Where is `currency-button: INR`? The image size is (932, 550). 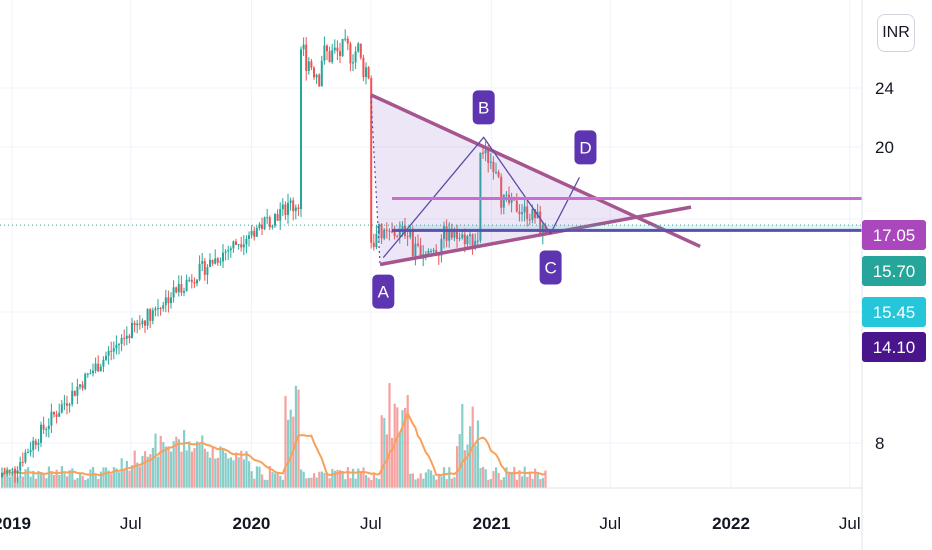 currency-button: INR is located at coordinates (896, 33).